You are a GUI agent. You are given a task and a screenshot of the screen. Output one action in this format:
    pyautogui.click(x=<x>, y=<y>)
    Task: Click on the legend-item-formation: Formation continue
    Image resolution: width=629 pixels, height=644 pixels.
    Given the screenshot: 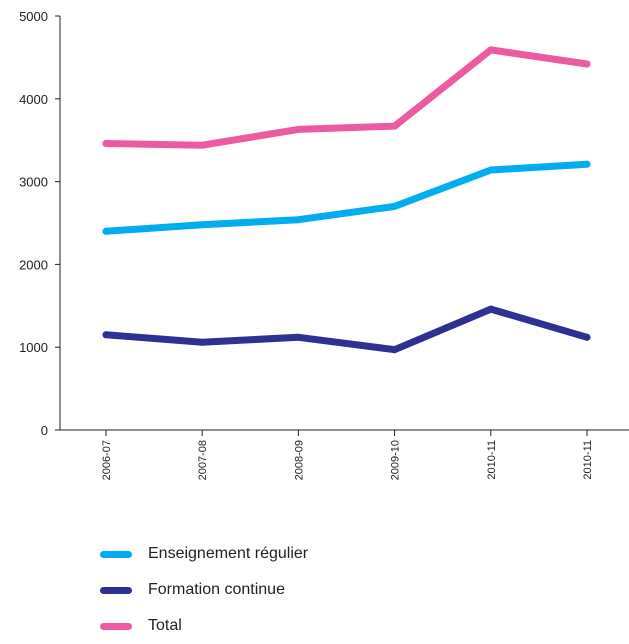 What is the action you would take?
    pyautogui.click(x=204, y=590)
    